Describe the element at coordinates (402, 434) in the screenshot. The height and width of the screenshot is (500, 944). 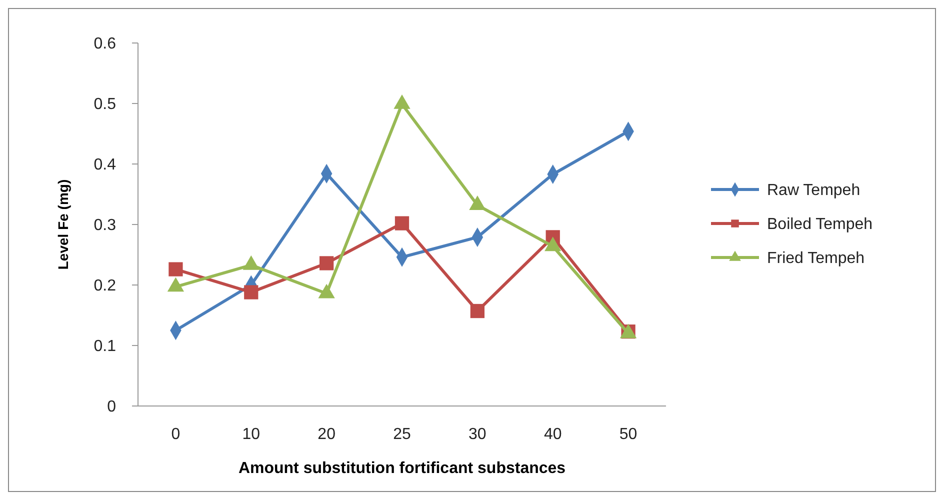
I see `x-tick-label: 25` at that location.